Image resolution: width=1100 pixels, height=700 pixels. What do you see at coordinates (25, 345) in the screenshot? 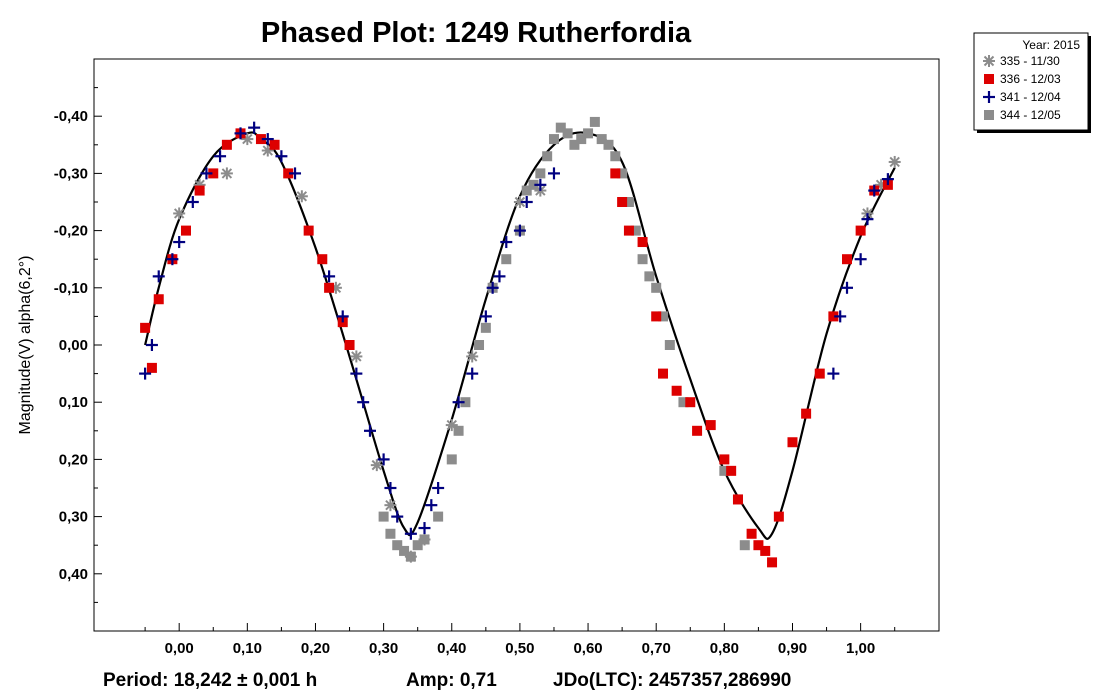
I see `y-axis-label: Magnitude(V) alpha(6,2°)` at bounding box center [25, 345].